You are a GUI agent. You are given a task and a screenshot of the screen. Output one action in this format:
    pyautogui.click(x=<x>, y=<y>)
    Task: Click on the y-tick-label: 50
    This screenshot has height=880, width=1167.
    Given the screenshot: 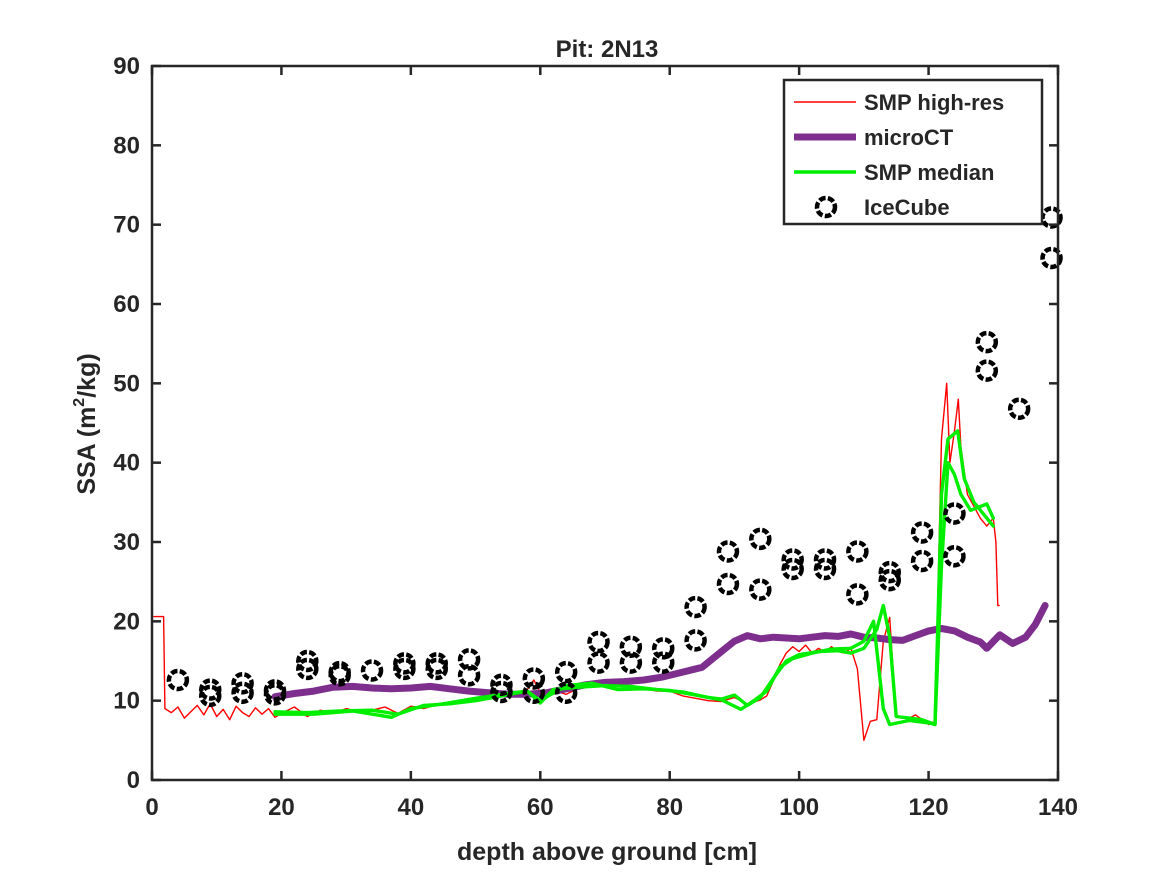 What is the action you would take?
    pyautogui.click(x=126, y=383)
    